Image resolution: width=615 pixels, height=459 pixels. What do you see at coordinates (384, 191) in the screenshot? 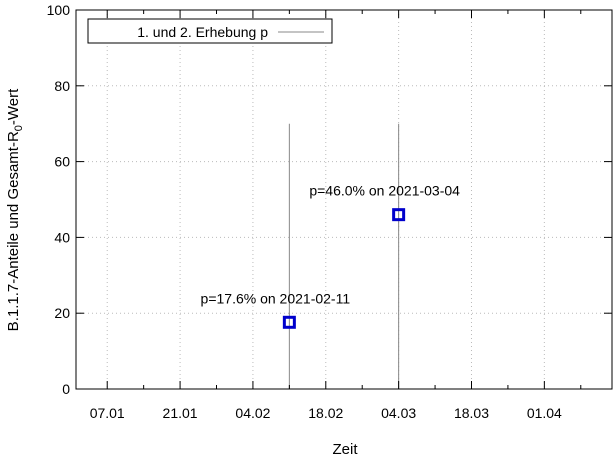
I see `annotation-label: p=46.0% on 2021-03-04` at bounding box center [384, 191].